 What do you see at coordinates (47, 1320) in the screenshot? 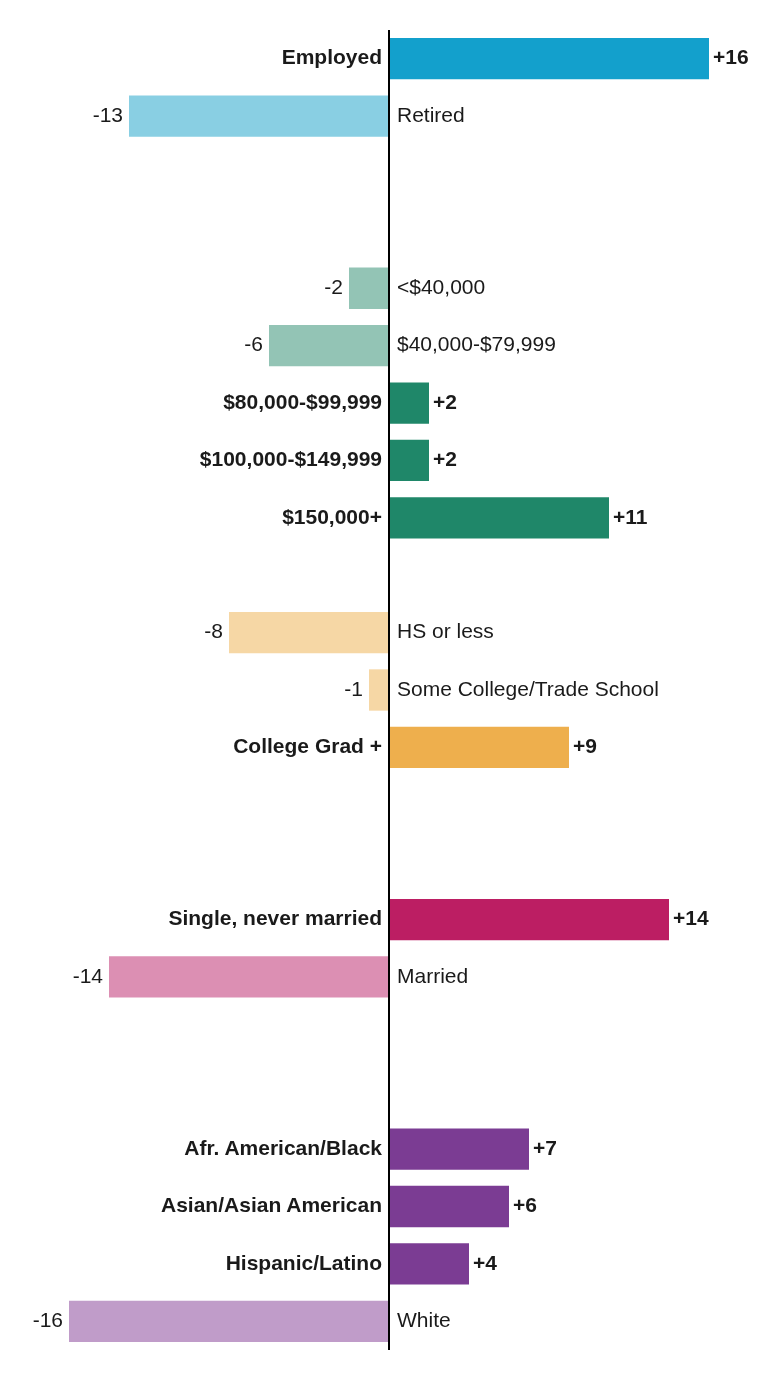
I see `data-label: -16` at bounding box center [47, 1320].